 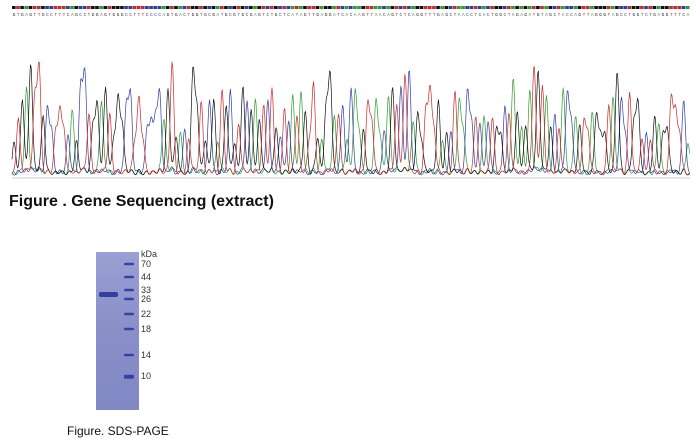 What do you see at coordinates (146, 329) in the screenshot?
I see `marker-label: 18` at bounding box center [146, 329].